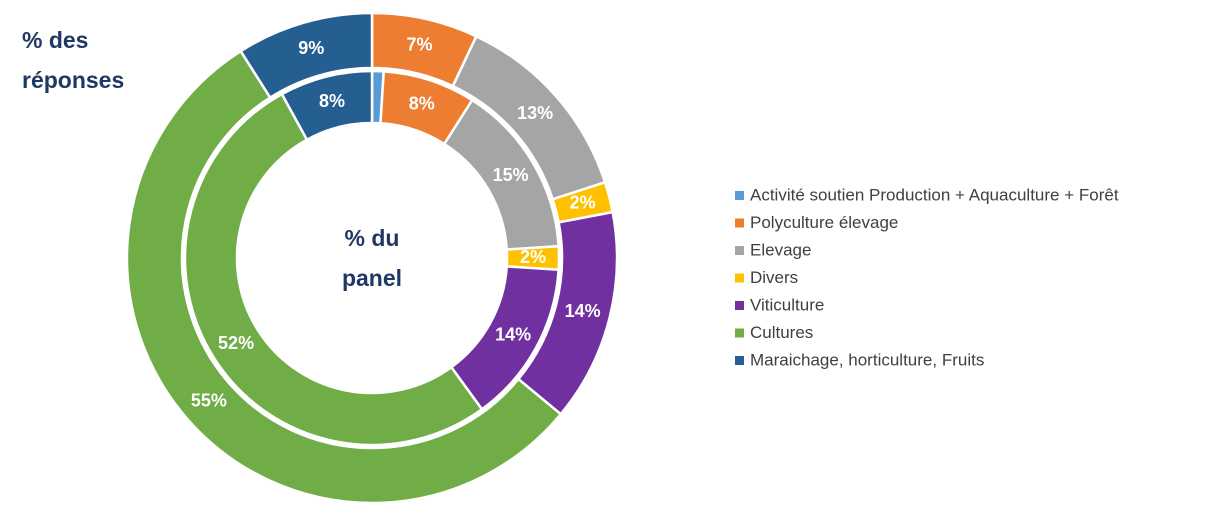 The width and height of the screenshot is (1230, 507). I want to click on legend-label: Polyculture élevage, so click(824, 222).